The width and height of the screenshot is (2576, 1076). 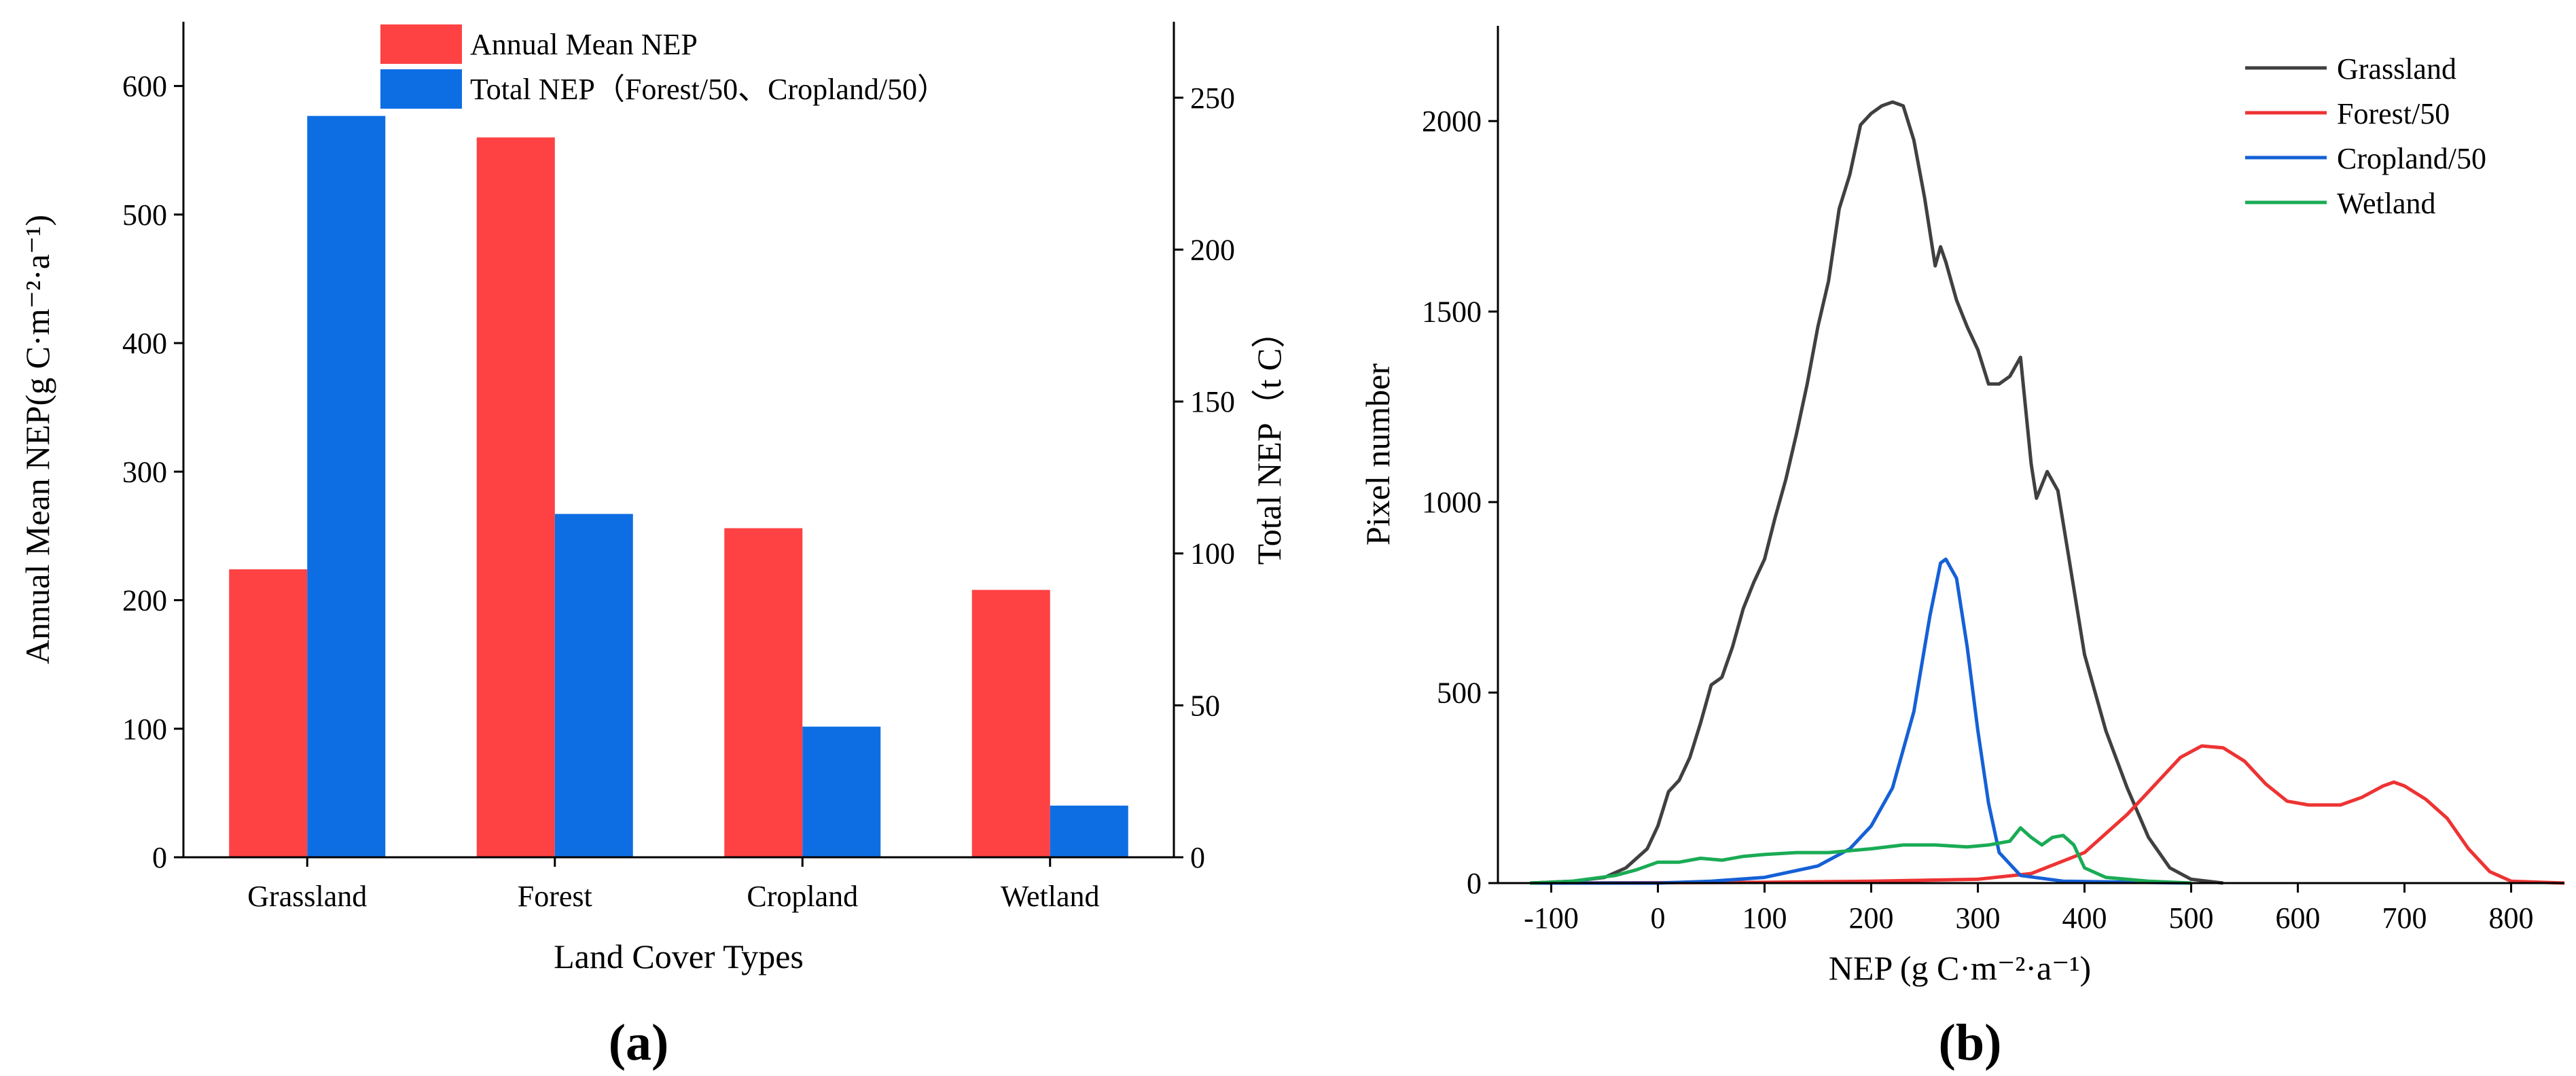 What do you see at coordinates (842, 791) in the screenshot?
I see `bar-total-cropland` at bounding box center [842, 791].